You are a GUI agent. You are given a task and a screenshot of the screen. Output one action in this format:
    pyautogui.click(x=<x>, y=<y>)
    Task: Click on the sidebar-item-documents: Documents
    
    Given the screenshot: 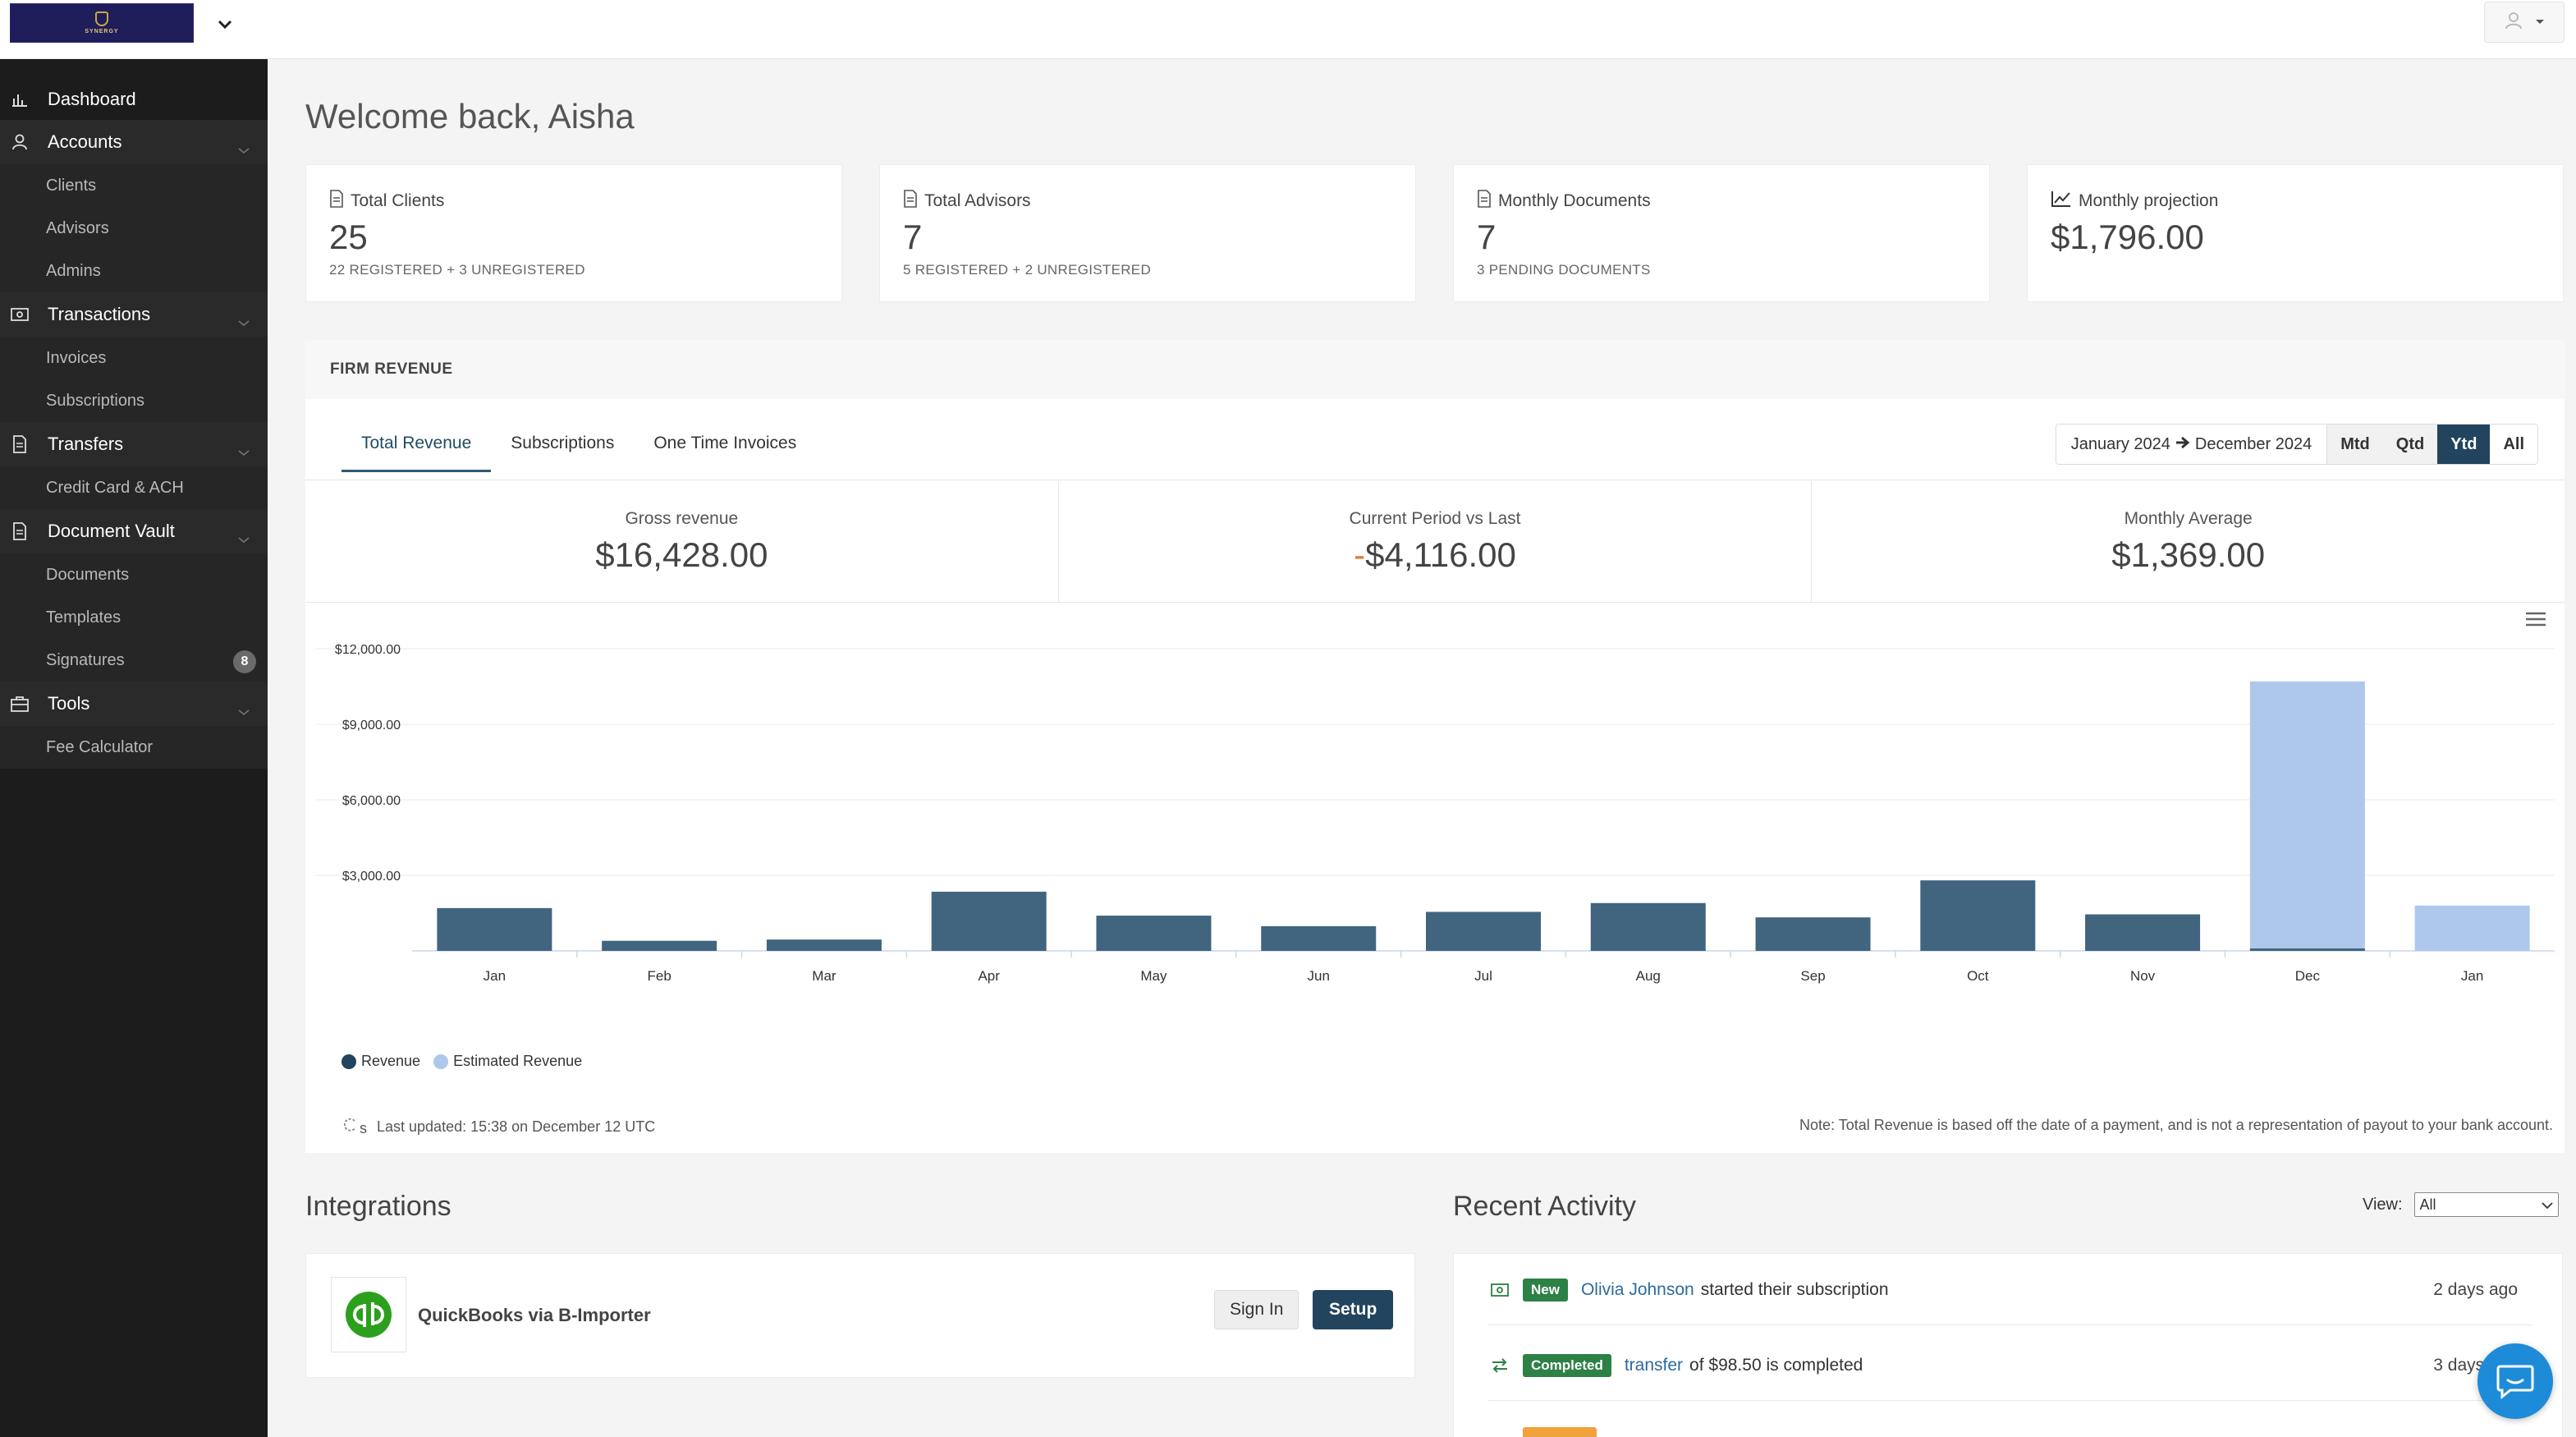 What is the action you would take?
    pyautogui.click(x=88, y=575)
    